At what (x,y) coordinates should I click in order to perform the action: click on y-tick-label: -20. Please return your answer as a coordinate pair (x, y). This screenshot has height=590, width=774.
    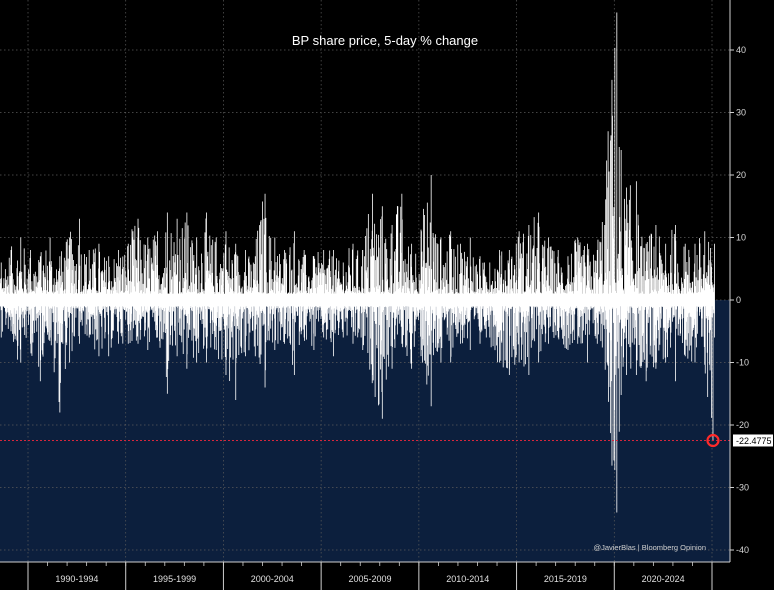
    Looking at the image, I should click on (742, 425).